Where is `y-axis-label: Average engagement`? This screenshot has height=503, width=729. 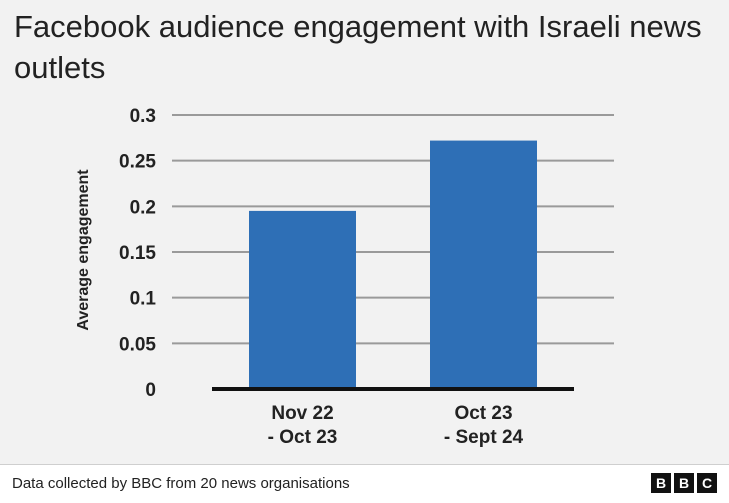 y-axis-label: Average engagement is located at coordinates (83, 250).